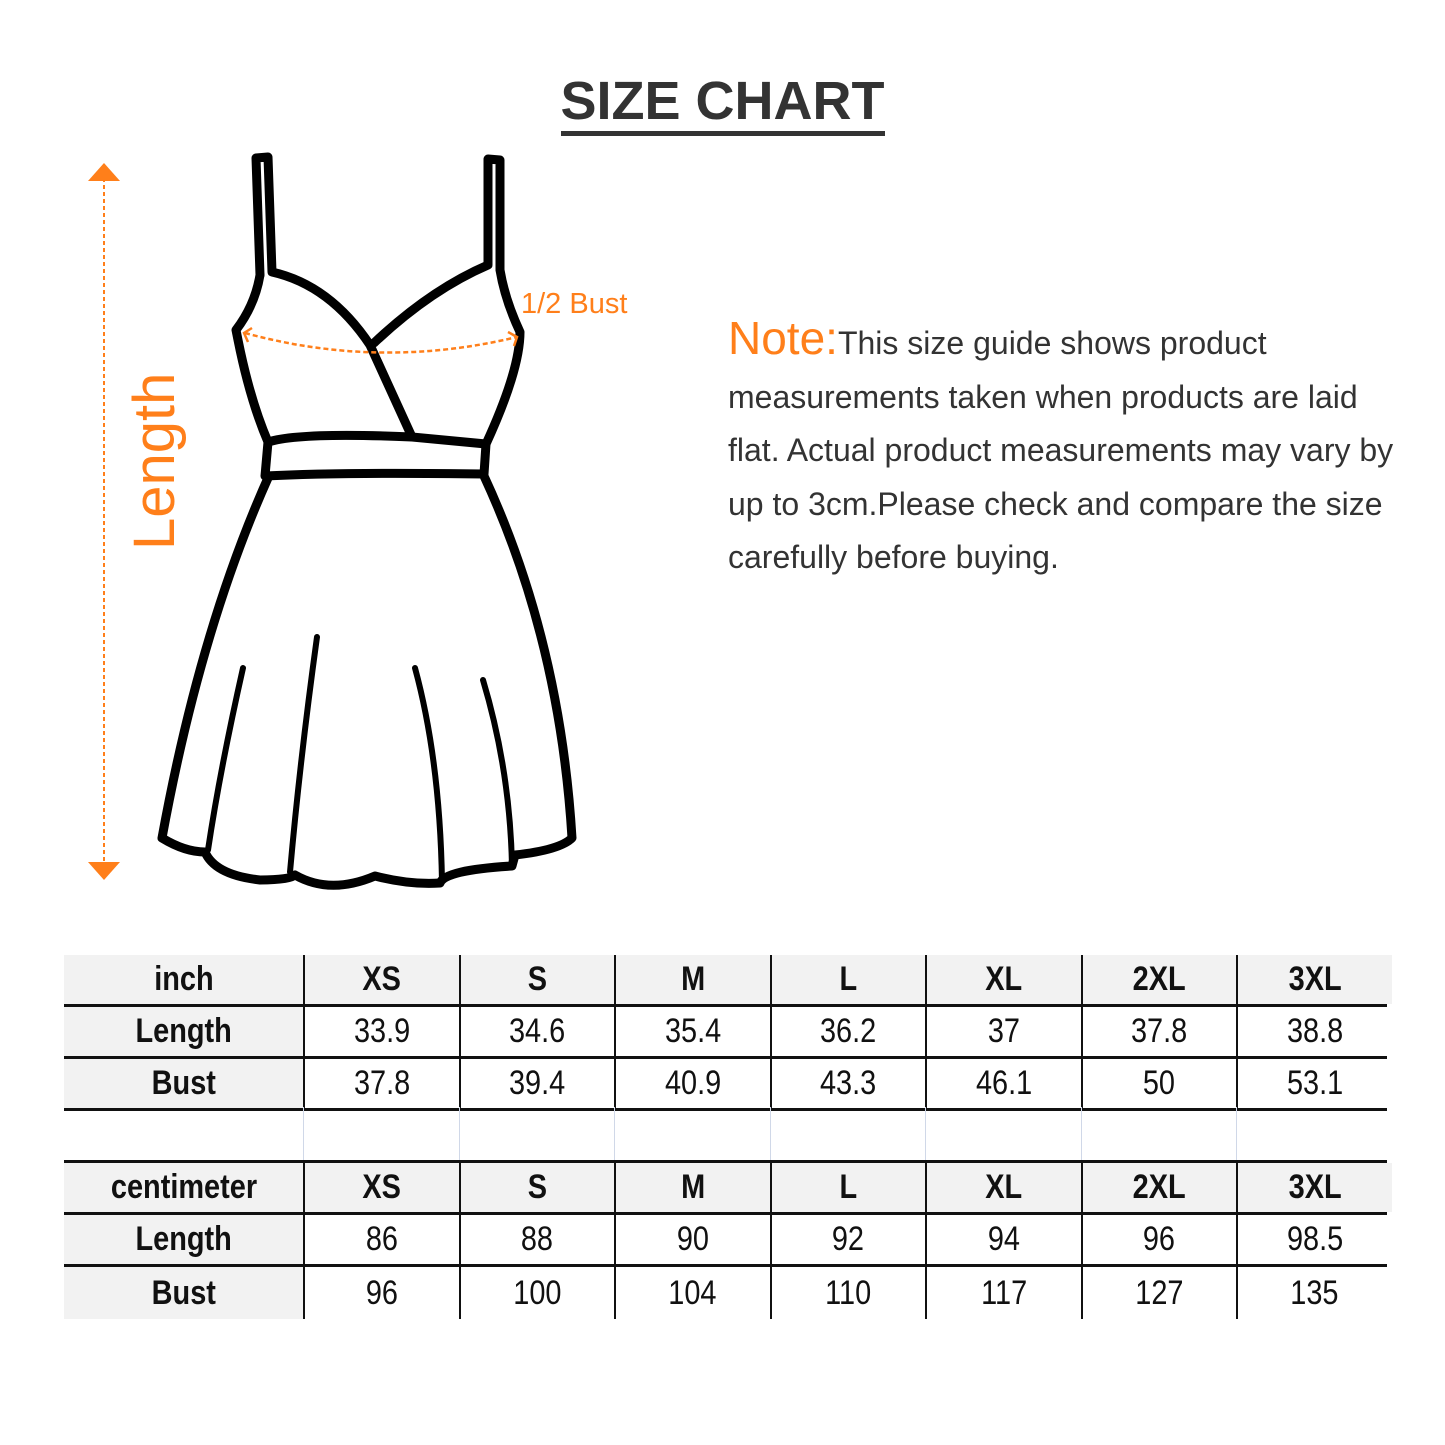  I want to click on cell-text: 50, so click(1159, 1083).